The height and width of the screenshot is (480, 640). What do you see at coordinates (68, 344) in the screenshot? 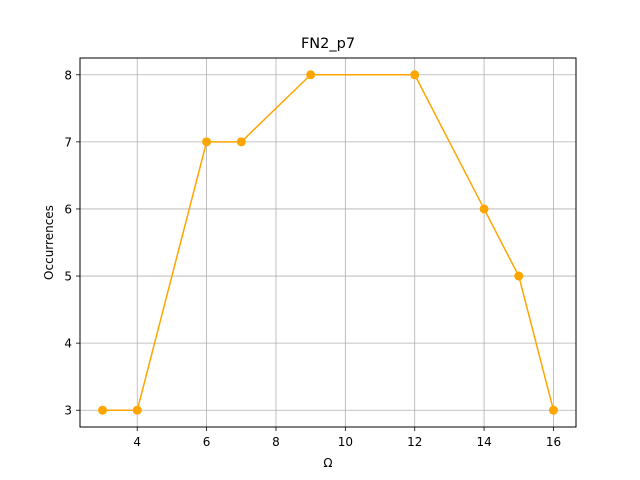
I see `y-tick-label: 4` at bounding box center [68, 344].